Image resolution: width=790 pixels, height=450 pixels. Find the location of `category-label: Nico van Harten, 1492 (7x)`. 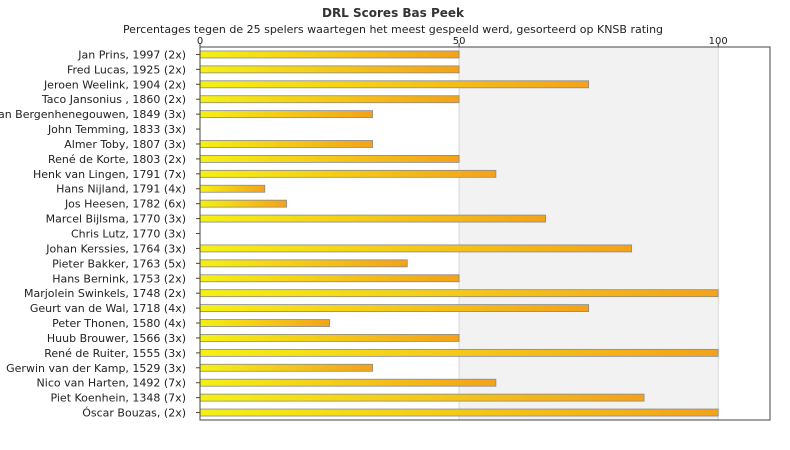

category-label: Nico van Harten, 1492 (7x) is located at coordinates (111, 383).